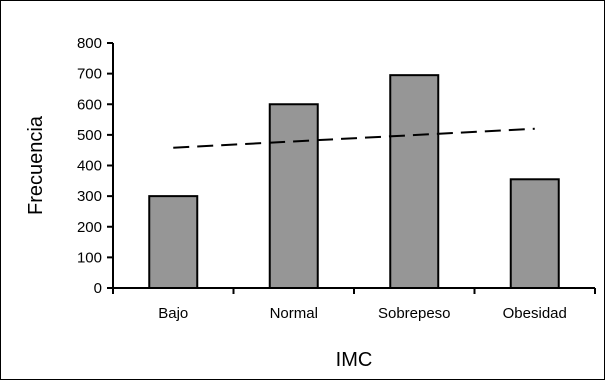 This screenshot has height=380, width=605. What do you see at coordinates (98, 288) in the screenshot?
I see `y-tick-label: 0` at bounding box center [98, 288].